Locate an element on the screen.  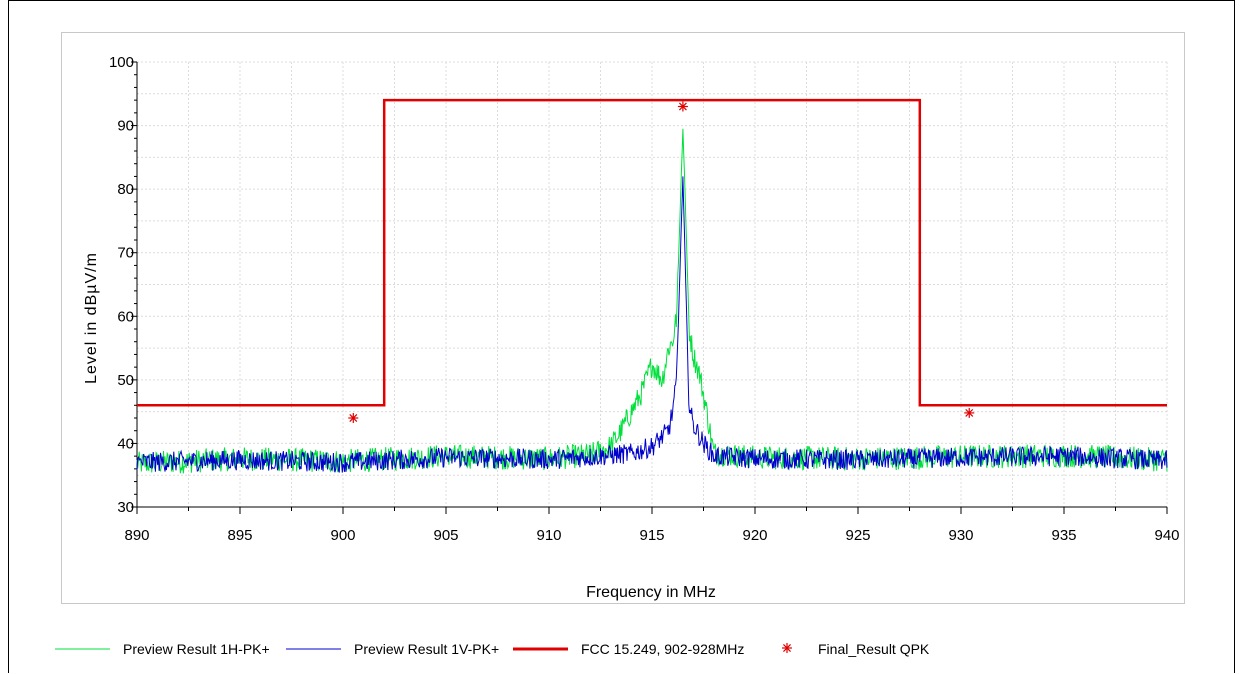
y-tick-label: 100 is located at coordinates (121, 62).